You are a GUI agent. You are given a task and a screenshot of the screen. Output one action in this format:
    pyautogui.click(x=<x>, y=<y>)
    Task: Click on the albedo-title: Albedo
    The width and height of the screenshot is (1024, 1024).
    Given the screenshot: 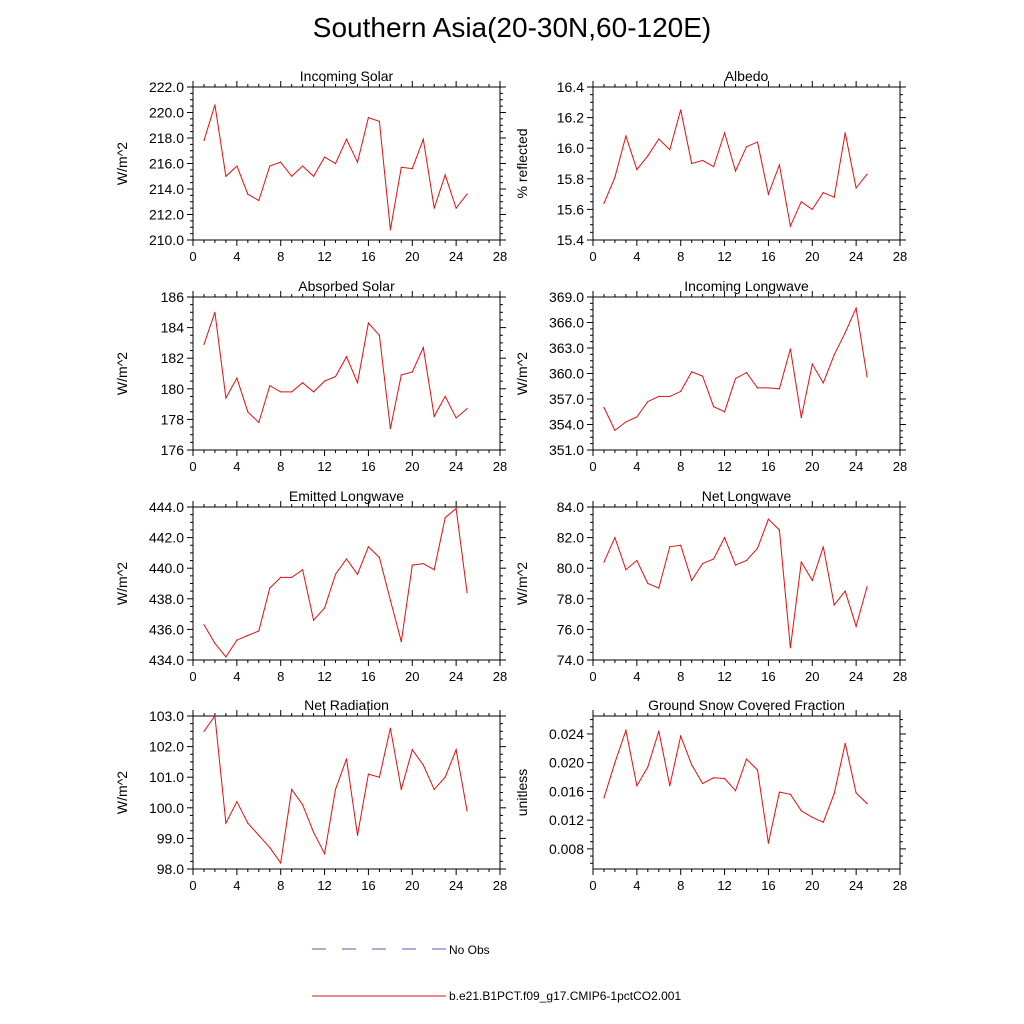 What is the action you would take?
    pyautogui.click(x=747, y=76)
    